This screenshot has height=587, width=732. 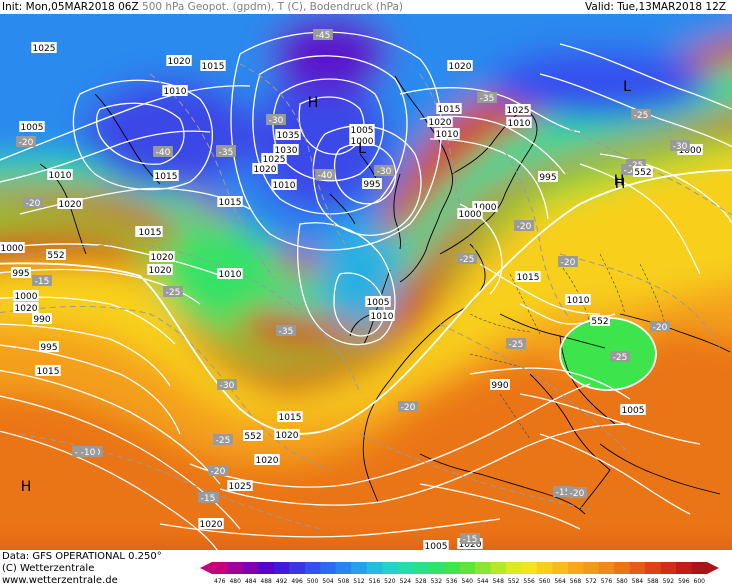 I want to click on pressure-label: 990, so click(x=500, y=385).